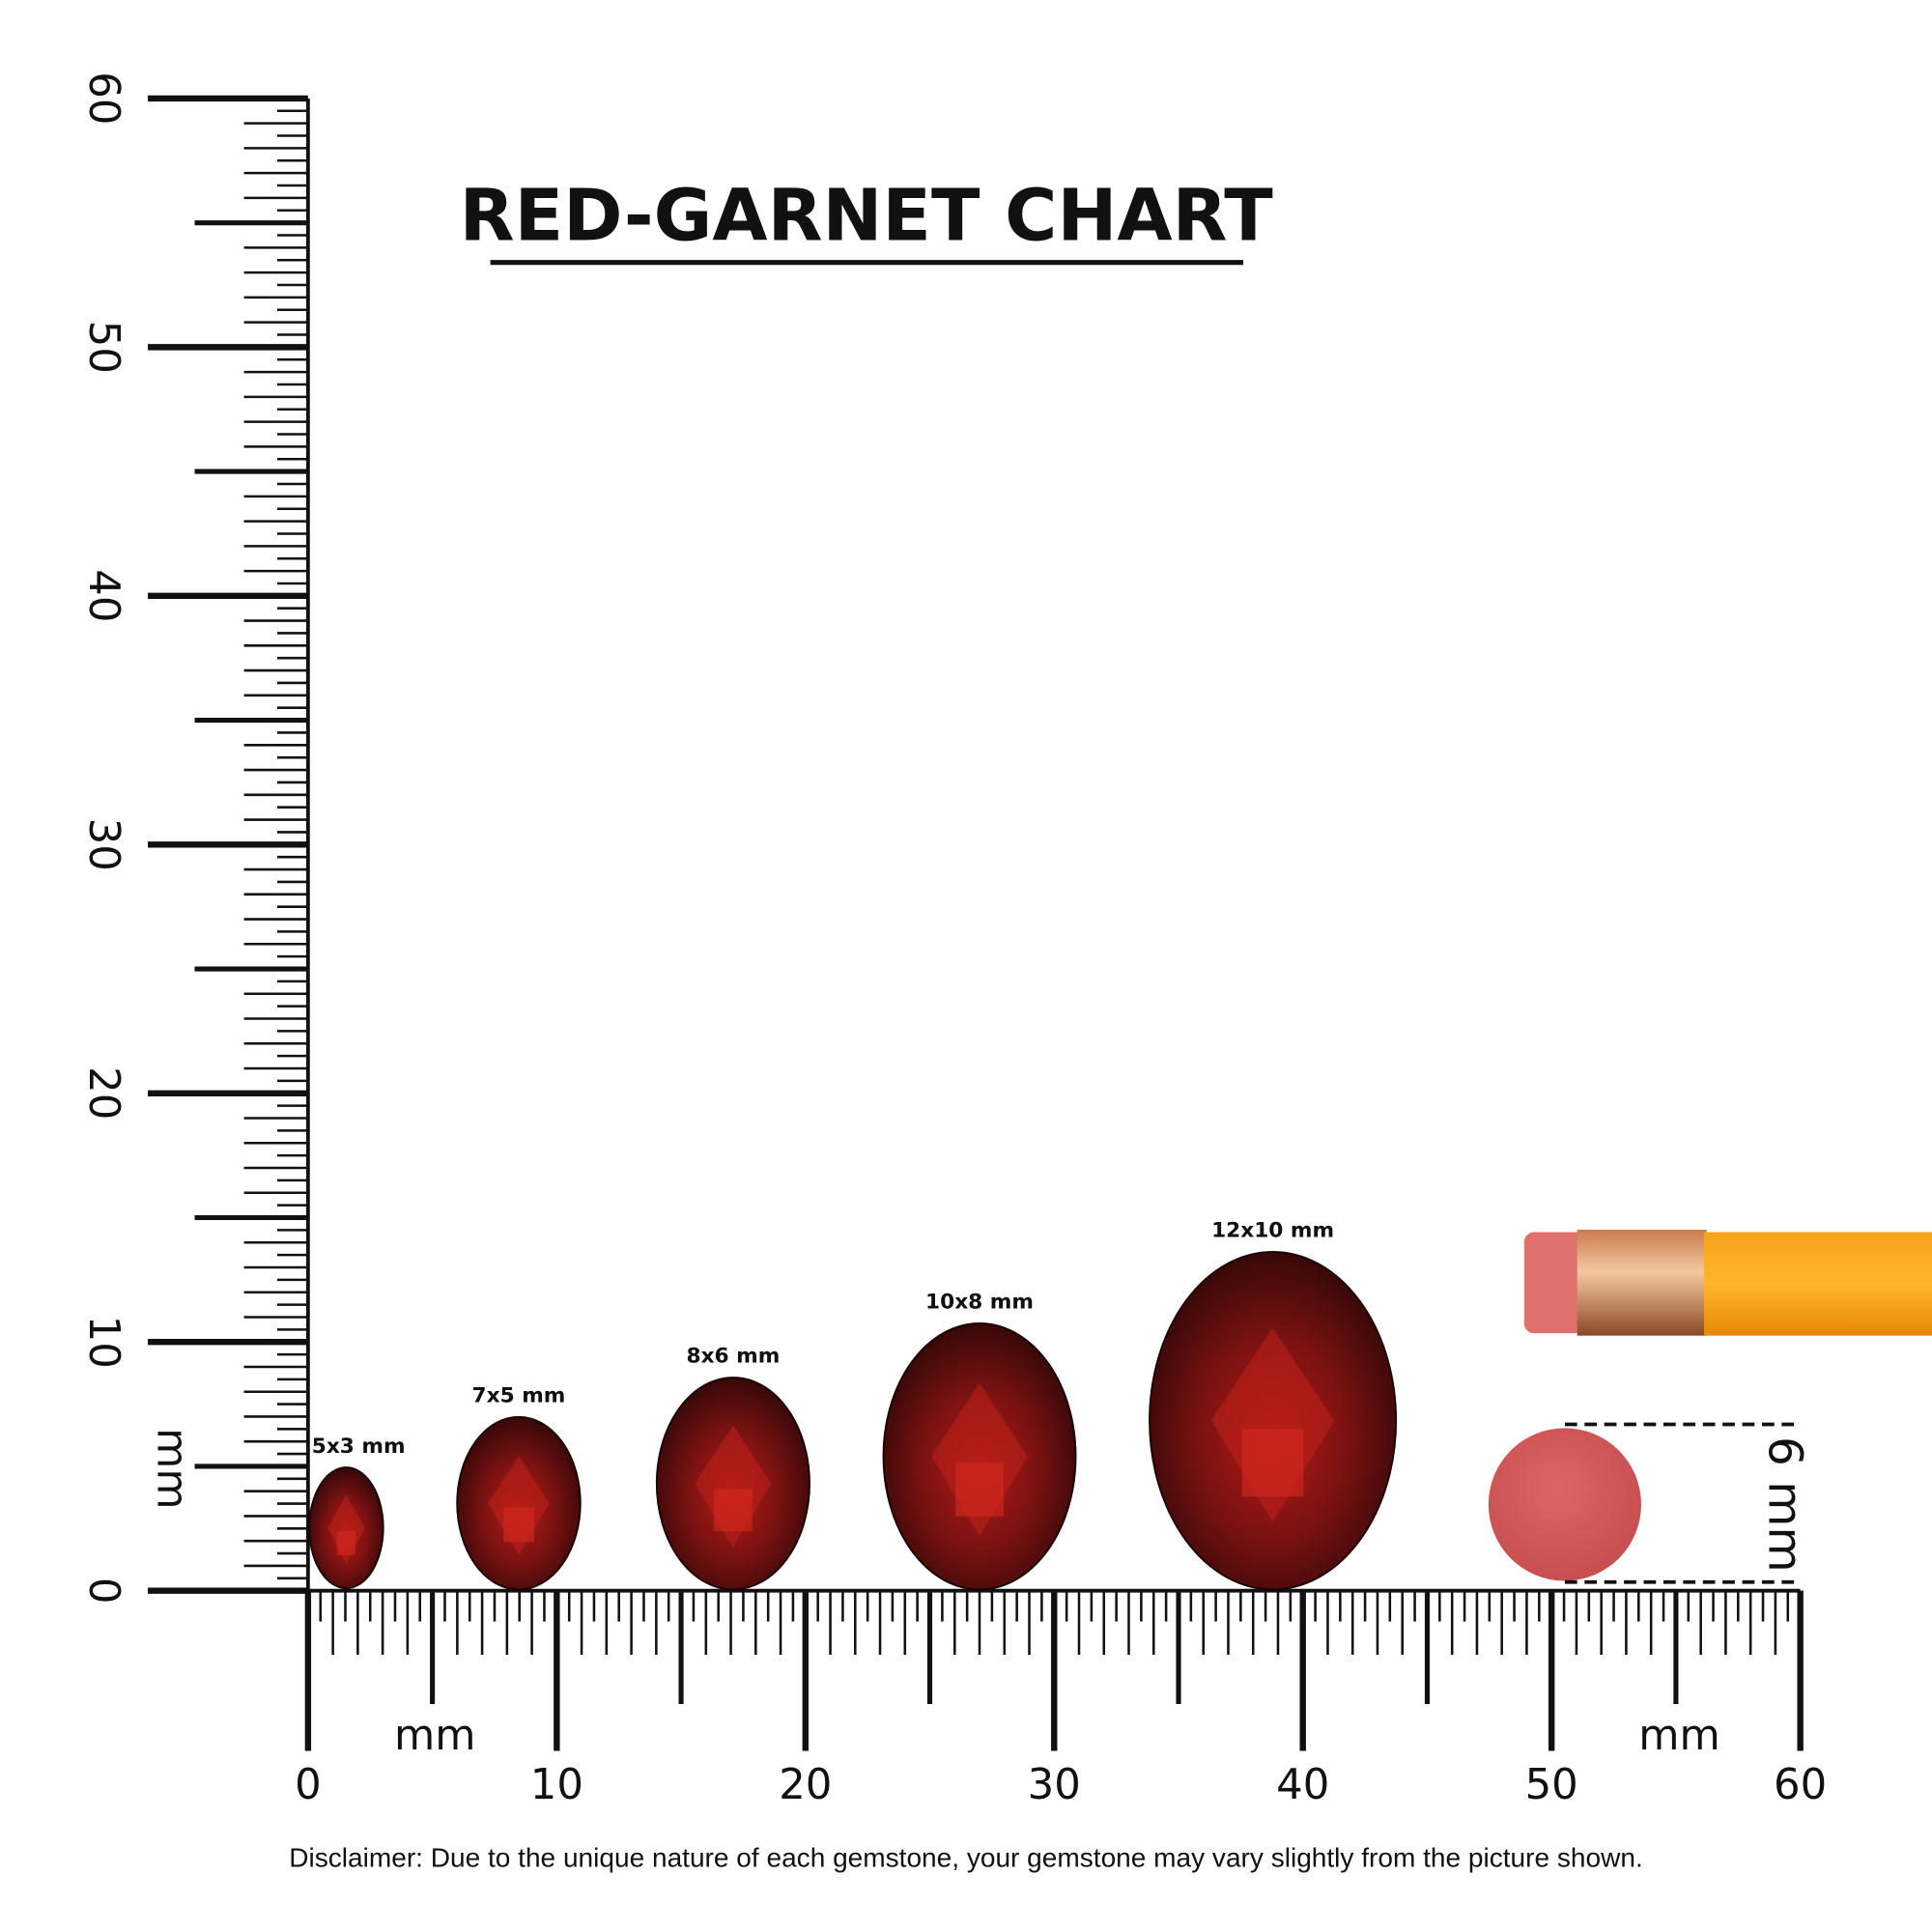 Image resolution: width=1932 pixels, height=1932 pixels. Describe the element at coordinates (1272, 1231) in the screenshot. I see `gem-label: 12x10 mm` at that location.